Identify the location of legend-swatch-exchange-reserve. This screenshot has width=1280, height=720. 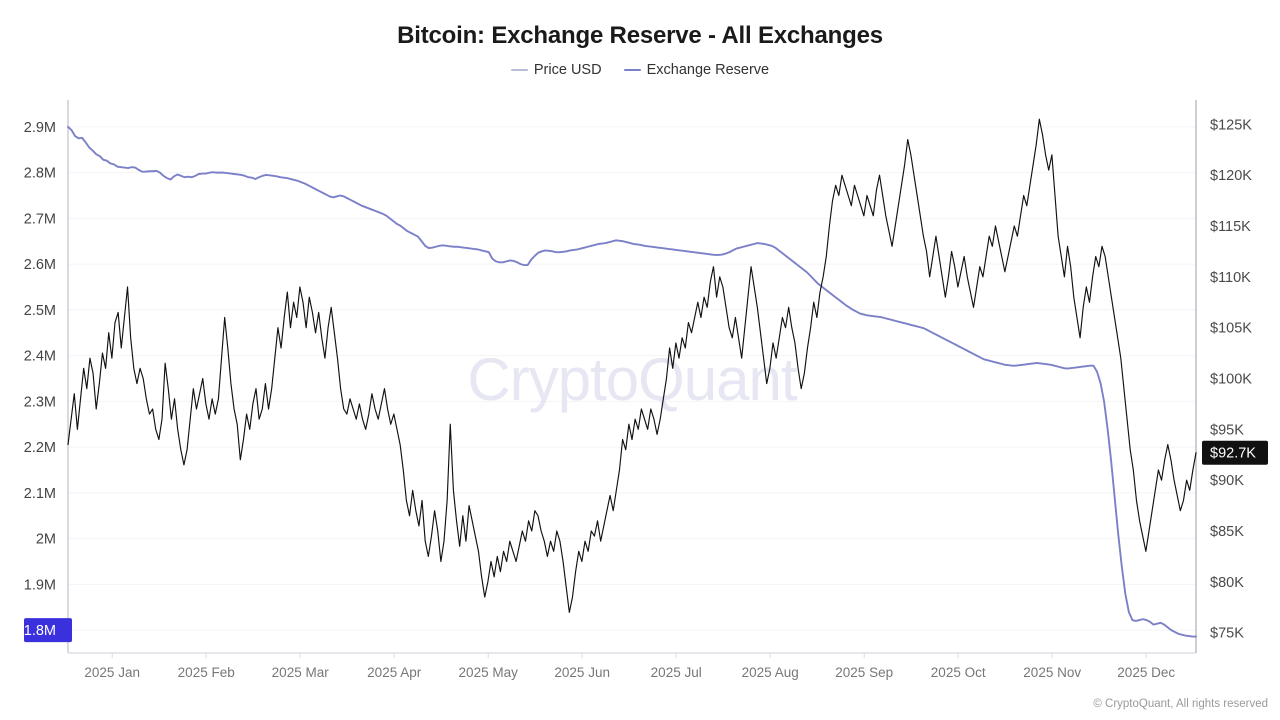
(632, 70).